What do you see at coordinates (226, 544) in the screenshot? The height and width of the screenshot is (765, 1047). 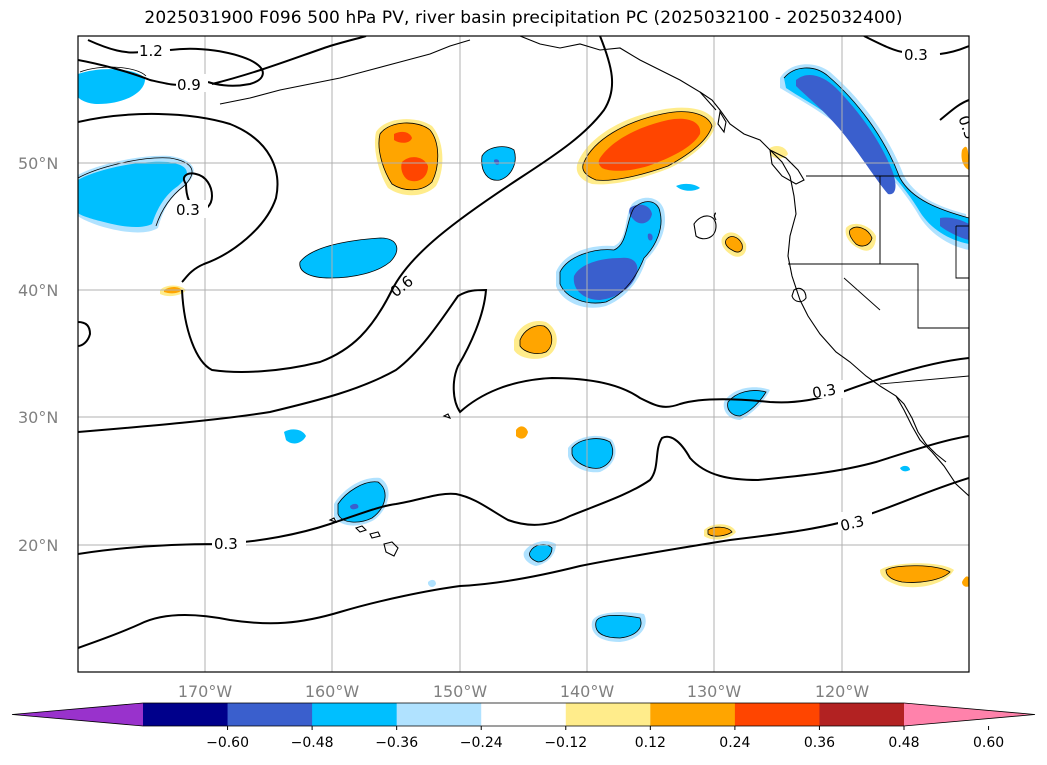 I see `contour-label-0-3-south: 0.3` at bounding box center [226, 544].